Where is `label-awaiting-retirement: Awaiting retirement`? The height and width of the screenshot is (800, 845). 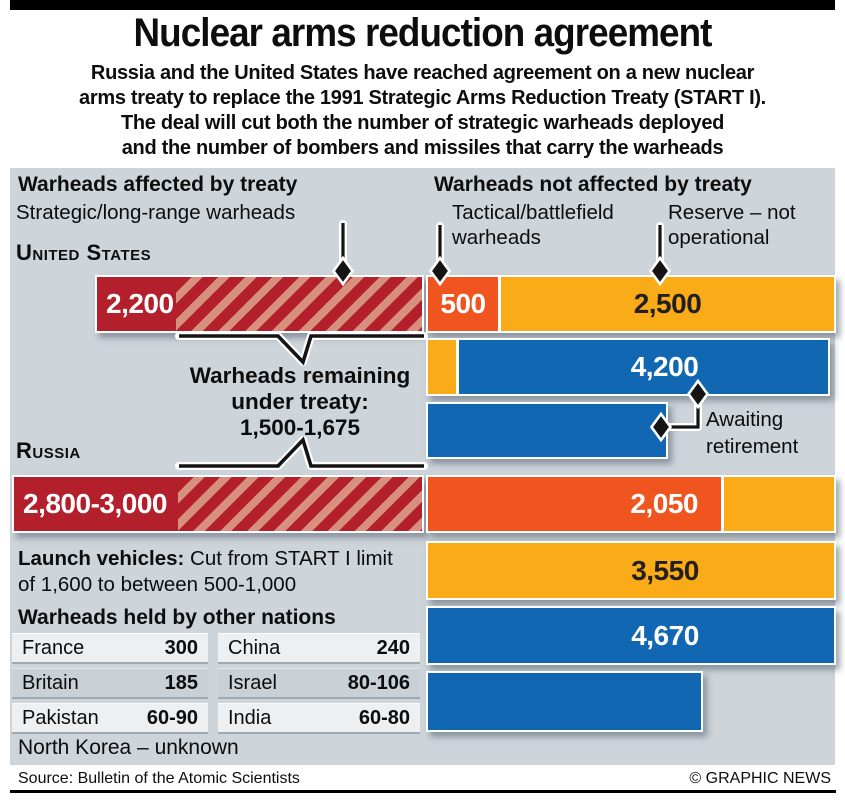 label-awaiting-retirement: Awaiting retirement is located at coordinates (752, 433).